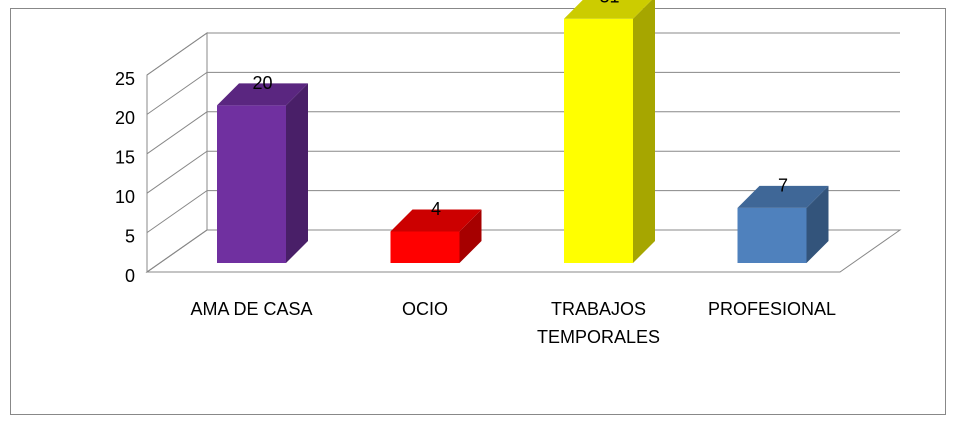 This screenshot has height=424, width=956. Describe the element at coordinates (125, 197) in the screenshot. I see `y-tick-label: 10` at that location.